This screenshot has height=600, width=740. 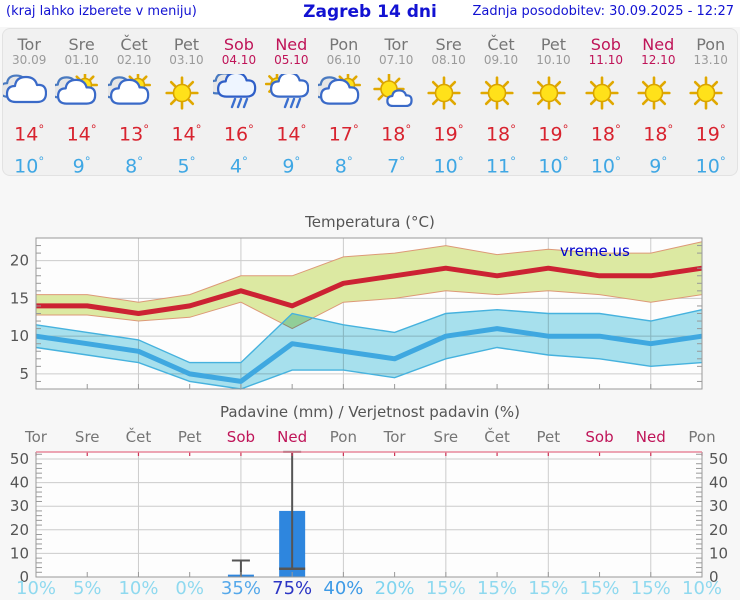 What do you see at coordinates (19, 506) in the screenshot?
I see `precip-y-tick-label-left: 30` at bounding box center [19, 506].